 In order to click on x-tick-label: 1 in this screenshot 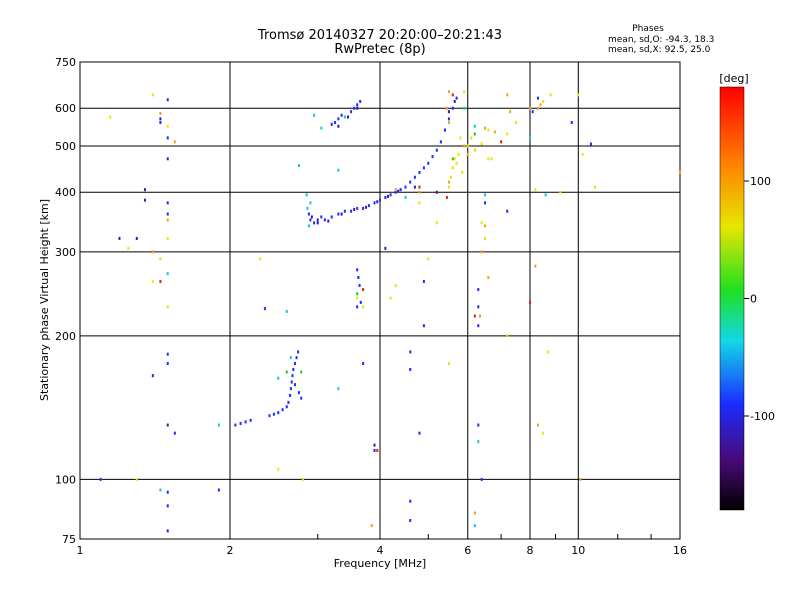, I will do `click(80, 550)`.